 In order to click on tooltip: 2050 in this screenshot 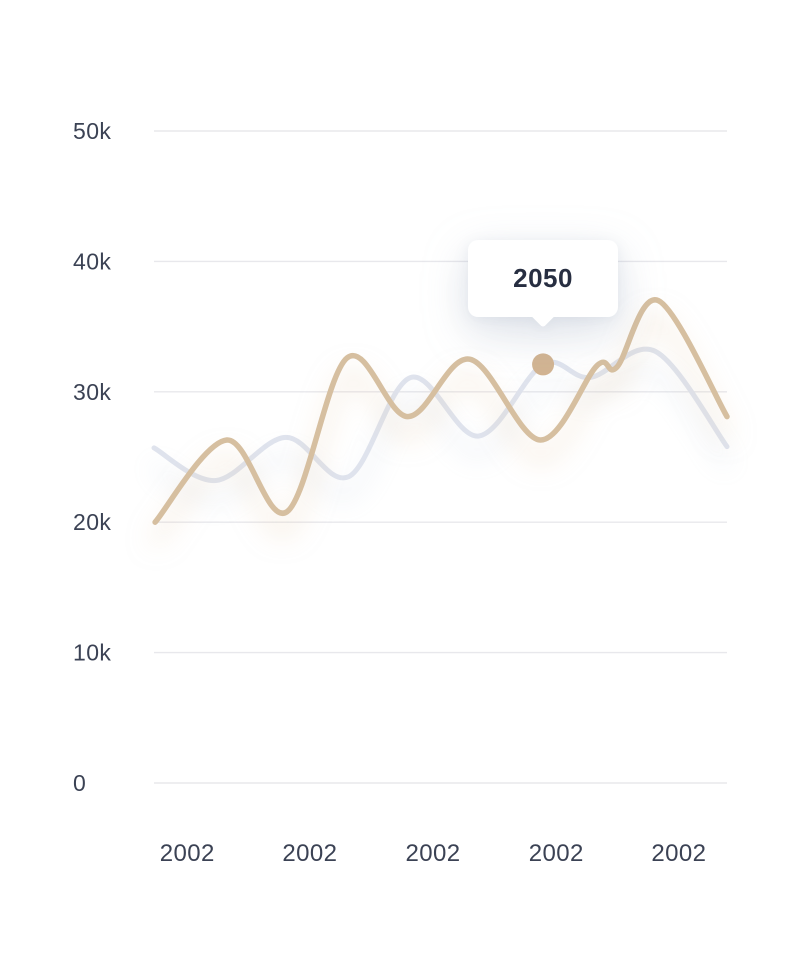, I will do `click(543, 284)`.